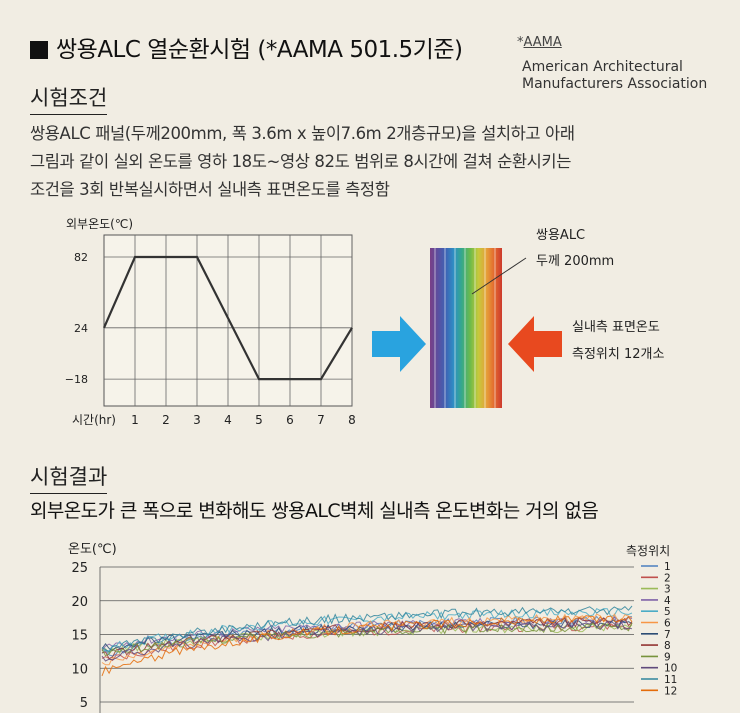 The width and height of the screenshot is (740, 713). What do you see at coordinates (84, 703) in the screenshot?
I see `bottom-y-tick-label: 5` at bounding box center [84, 703].